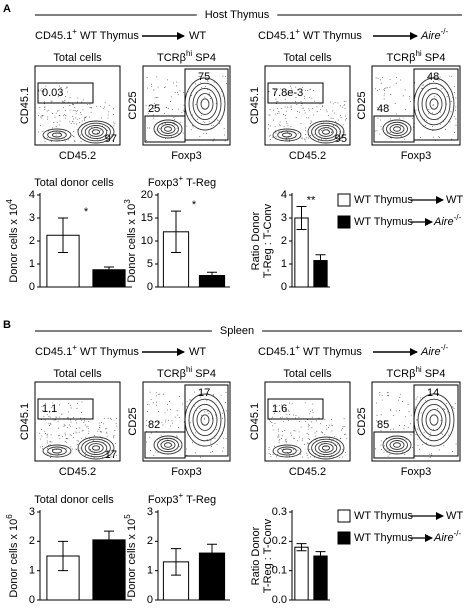 The width and height of the screenshot is (474, 610). What do you see at coordinates (74, 347) in the screenshot?
I see `group-donor-part: +` at bounding box center [74, 347].